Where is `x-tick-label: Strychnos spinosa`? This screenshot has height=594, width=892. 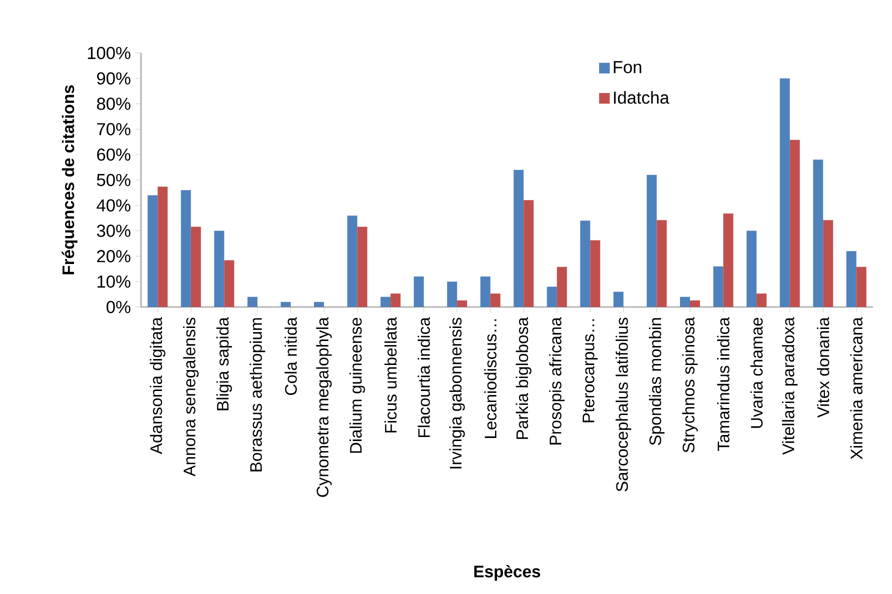
x-tick-label: Strychnos spinosa is located at coordinates (690, 384).